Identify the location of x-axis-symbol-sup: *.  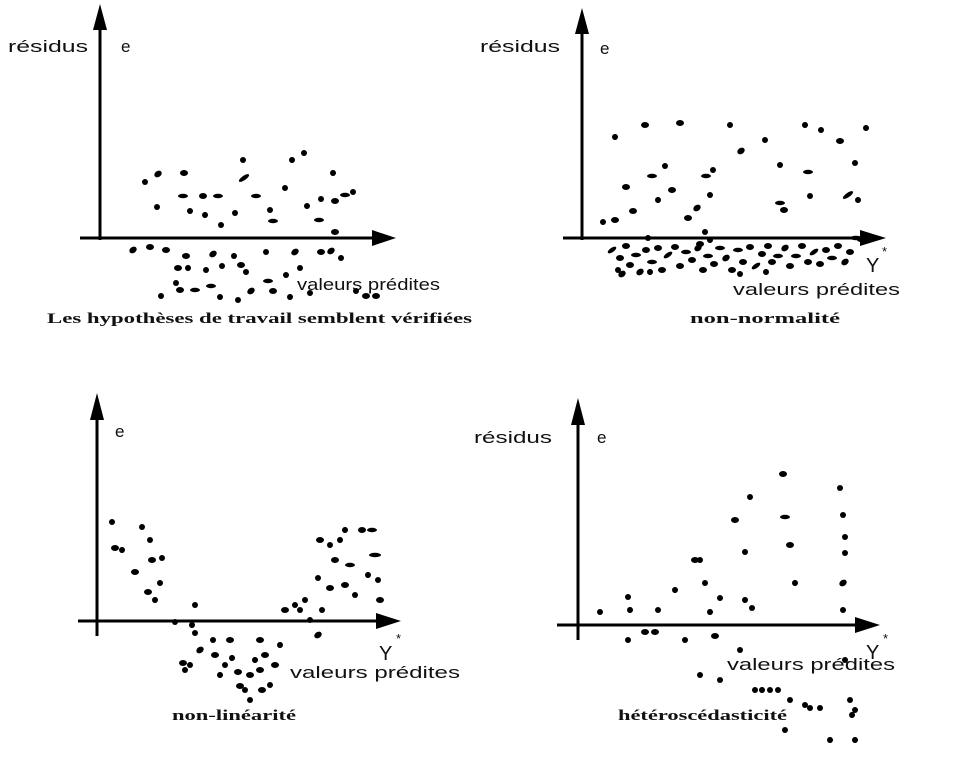
(884, 251).